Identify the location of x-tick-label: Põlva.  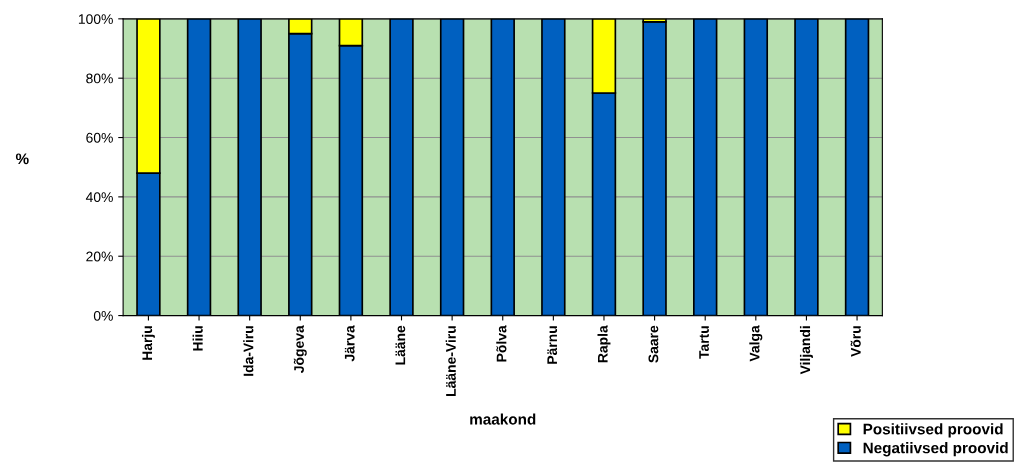
(501, 343).